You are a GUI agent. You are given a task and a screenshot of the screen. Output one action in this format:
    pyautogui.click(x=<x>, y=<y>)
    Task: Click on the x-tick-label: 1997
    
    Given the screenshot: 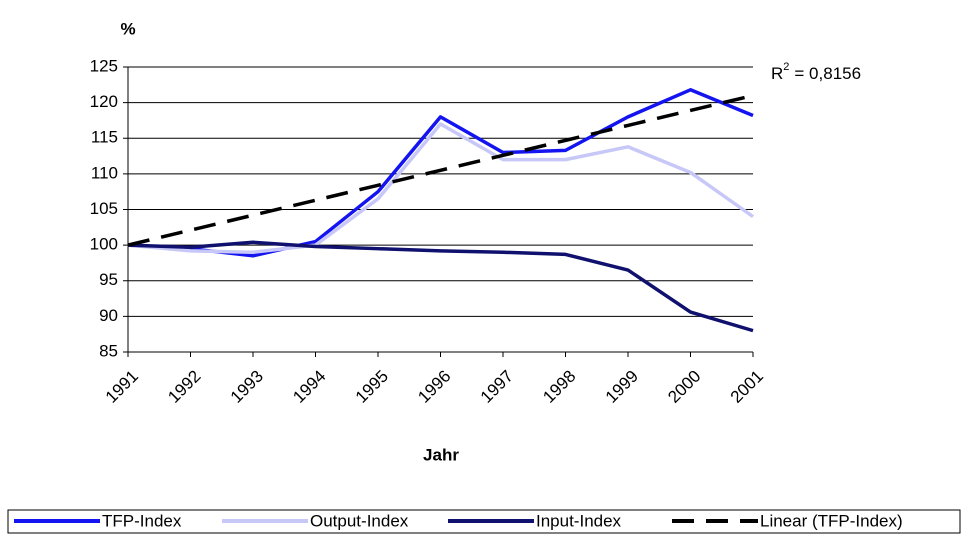 What is the action you would take?
    pyautogui.click(x=497, y=387)
    